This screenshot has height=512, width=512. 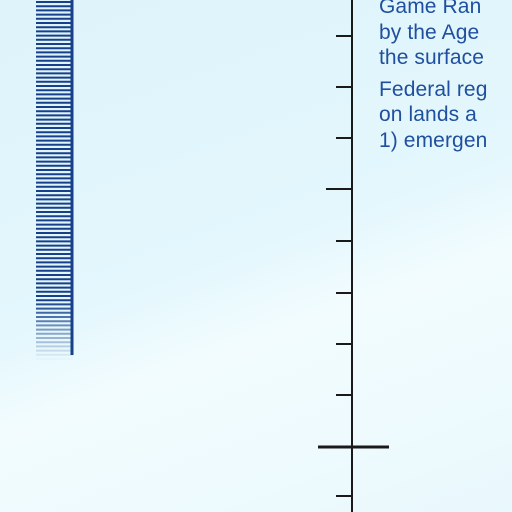 I want to click on text-line: by the Age, so click(x=429, y=32).